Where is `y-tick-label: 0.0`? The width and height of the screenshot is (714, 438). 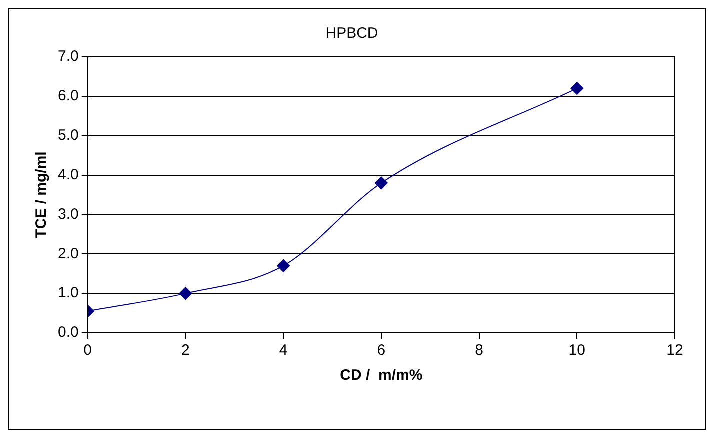 y-tick-label: 0.0 is located at coordinates (68, 333).